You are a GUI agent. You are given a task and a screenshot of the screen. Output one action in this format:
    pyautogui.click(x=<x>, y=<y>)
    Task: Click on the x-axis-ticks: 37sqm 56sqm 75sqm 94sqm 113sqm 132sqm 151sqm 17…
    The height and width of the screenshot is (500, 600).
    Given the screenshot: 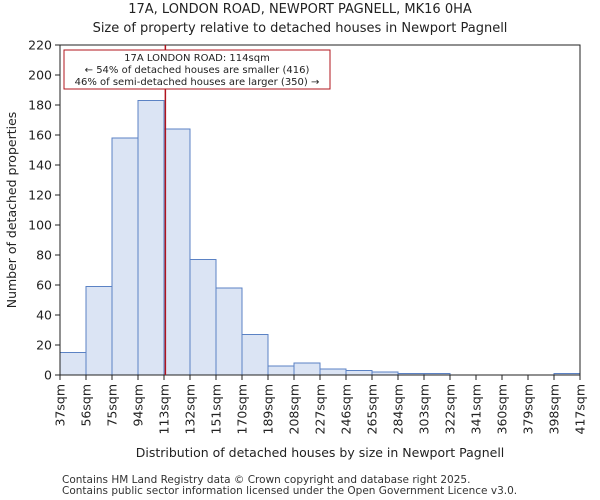 What is the action you would take?
    pyautogui.click(x=320, y=404)
    